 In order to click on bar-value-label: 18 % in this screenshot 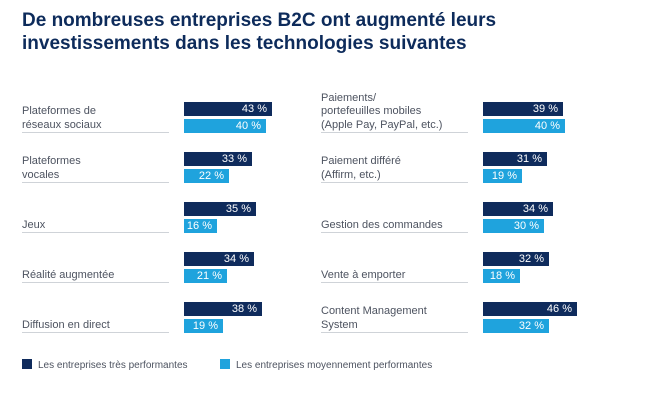, I will do `click(502, 276)`.